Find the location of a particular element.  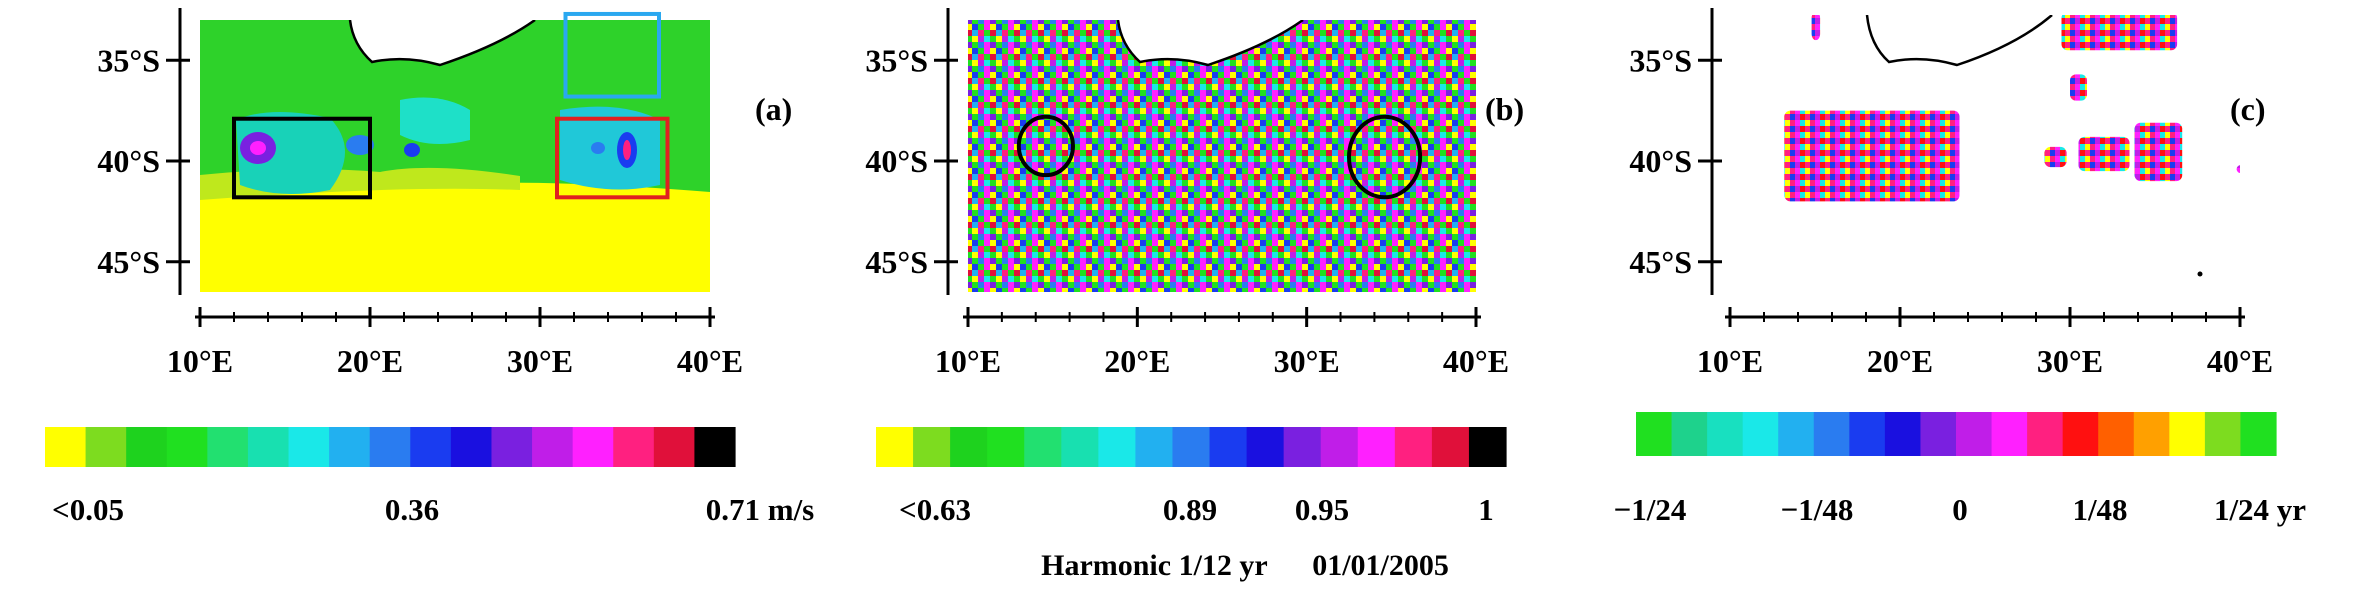

panel-a-colorbar: <0.05 0.36 0.71 m/s is located at coordinates (429, 477).